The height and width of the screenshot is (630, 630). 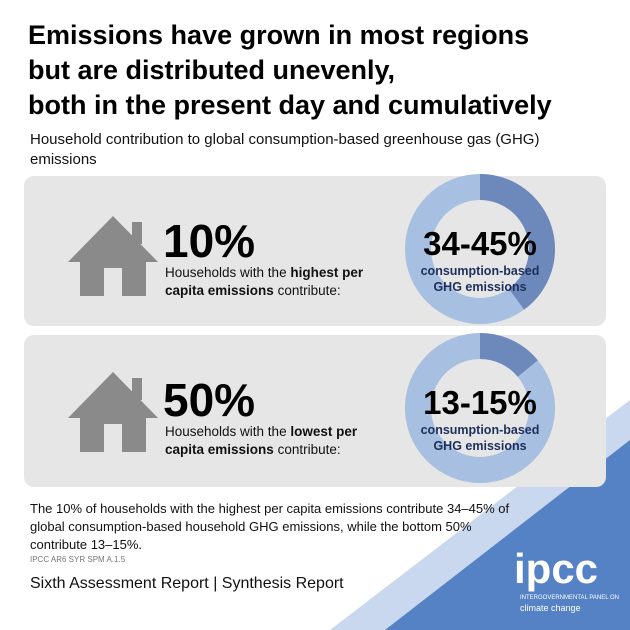 I want to click on description-bold: lowest per capita emissions, so click(x=261, y=440).